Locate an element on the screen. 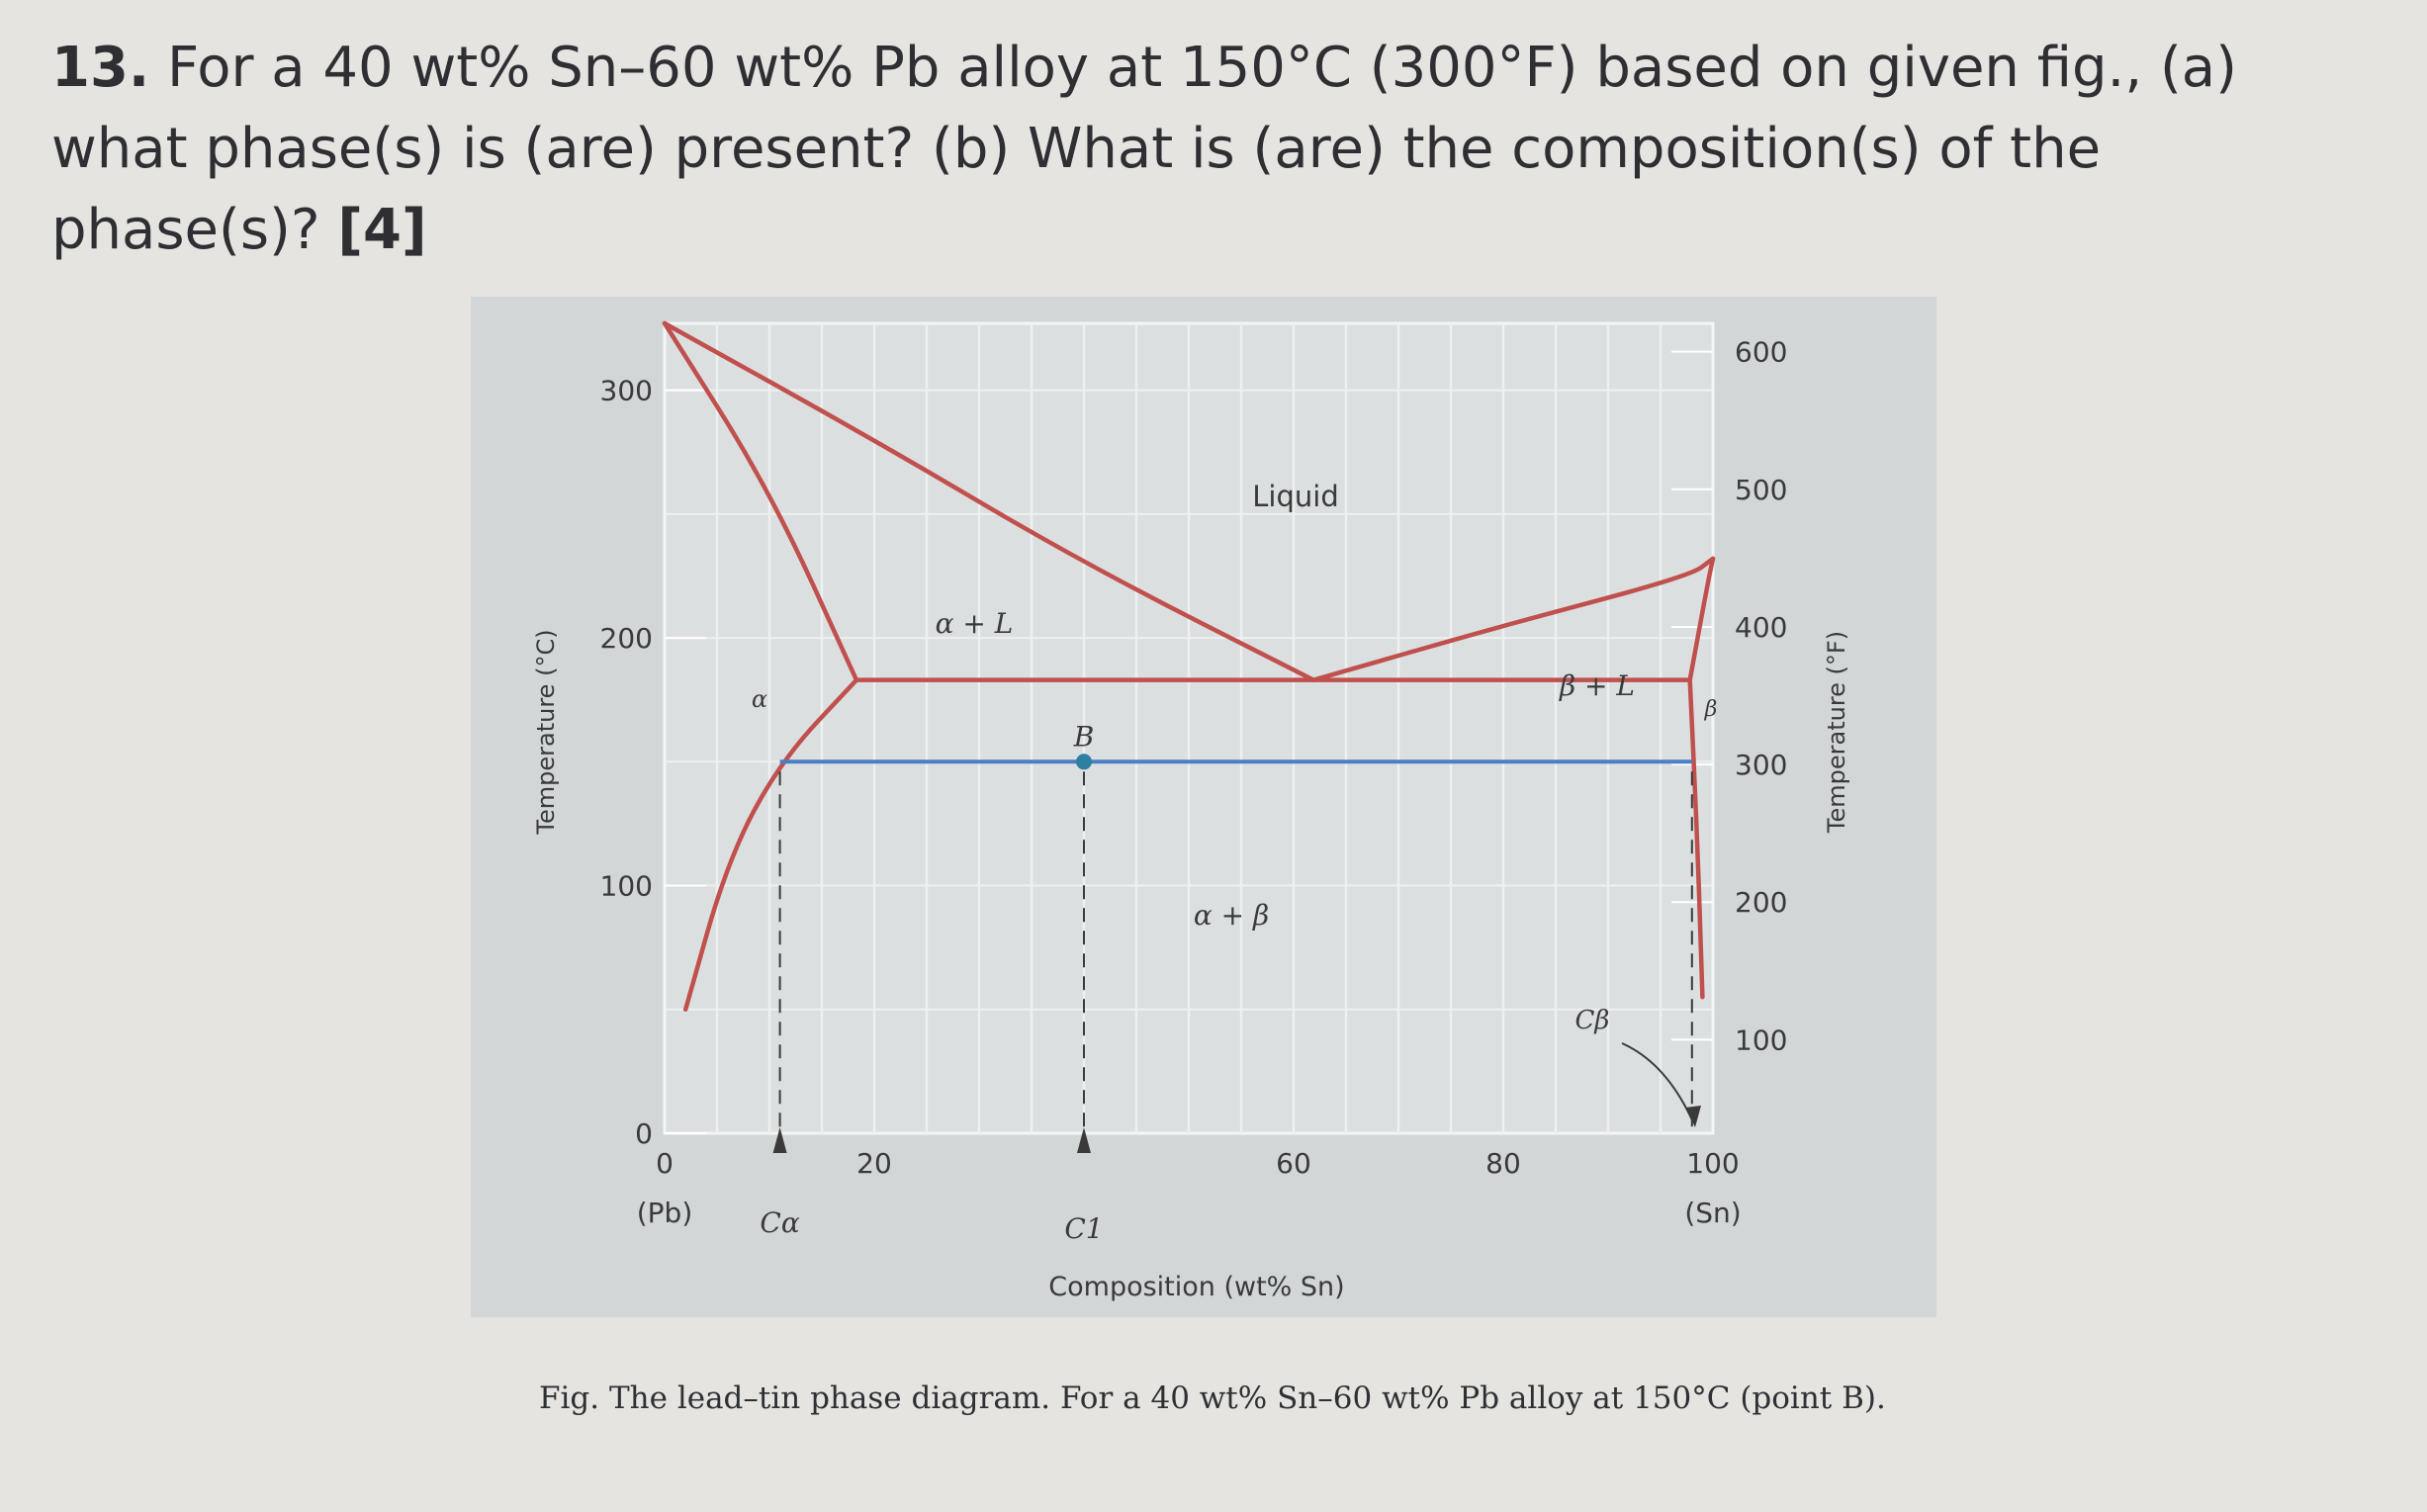  x-tick-label: 60 is located at coordinates (1293, 1163).